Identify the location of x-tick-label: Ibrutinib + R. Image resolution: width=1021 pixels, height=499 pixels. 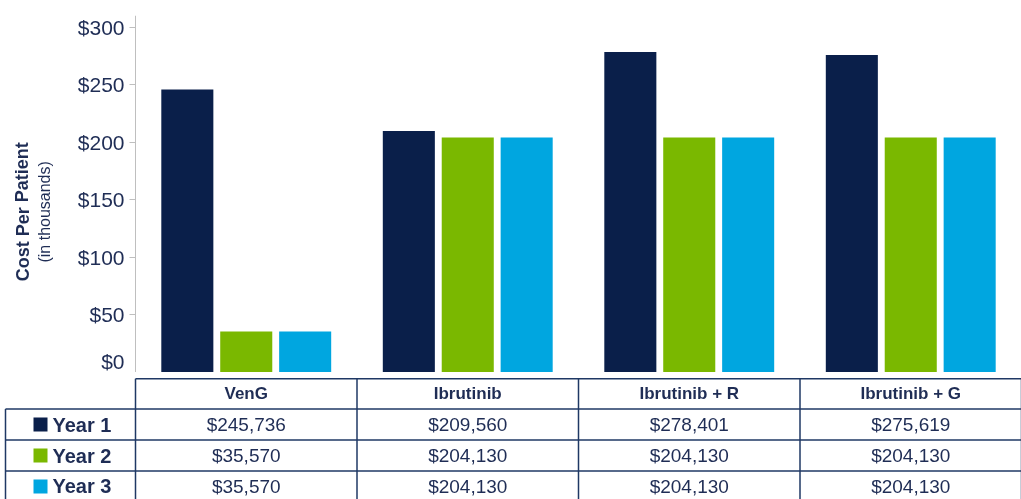
(689, 394).